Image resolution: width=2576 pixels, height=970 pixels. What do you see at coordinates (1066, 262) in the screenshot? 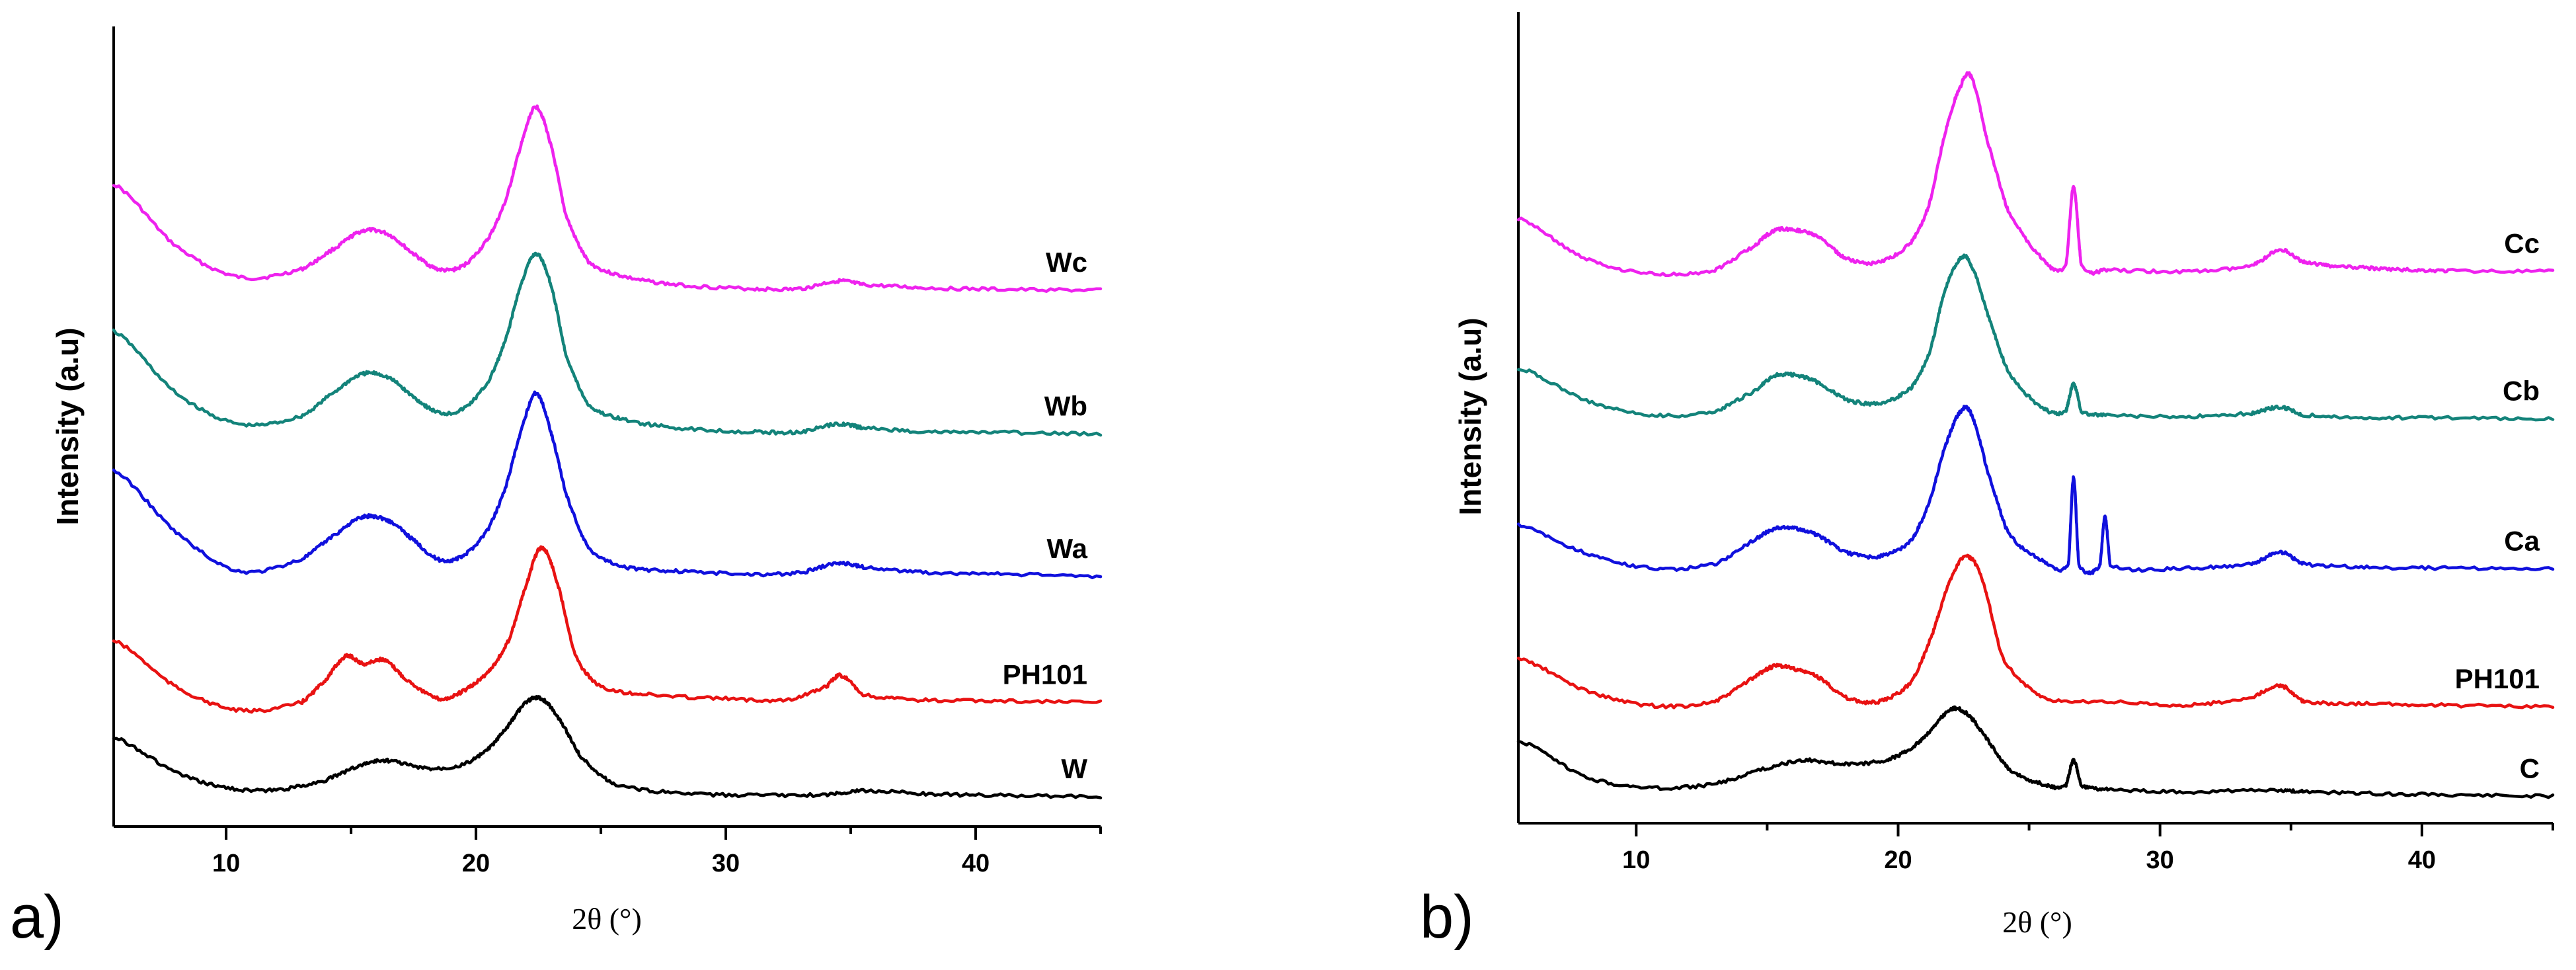
I see `series-label: Wc` at bounding box center [1066, 262].